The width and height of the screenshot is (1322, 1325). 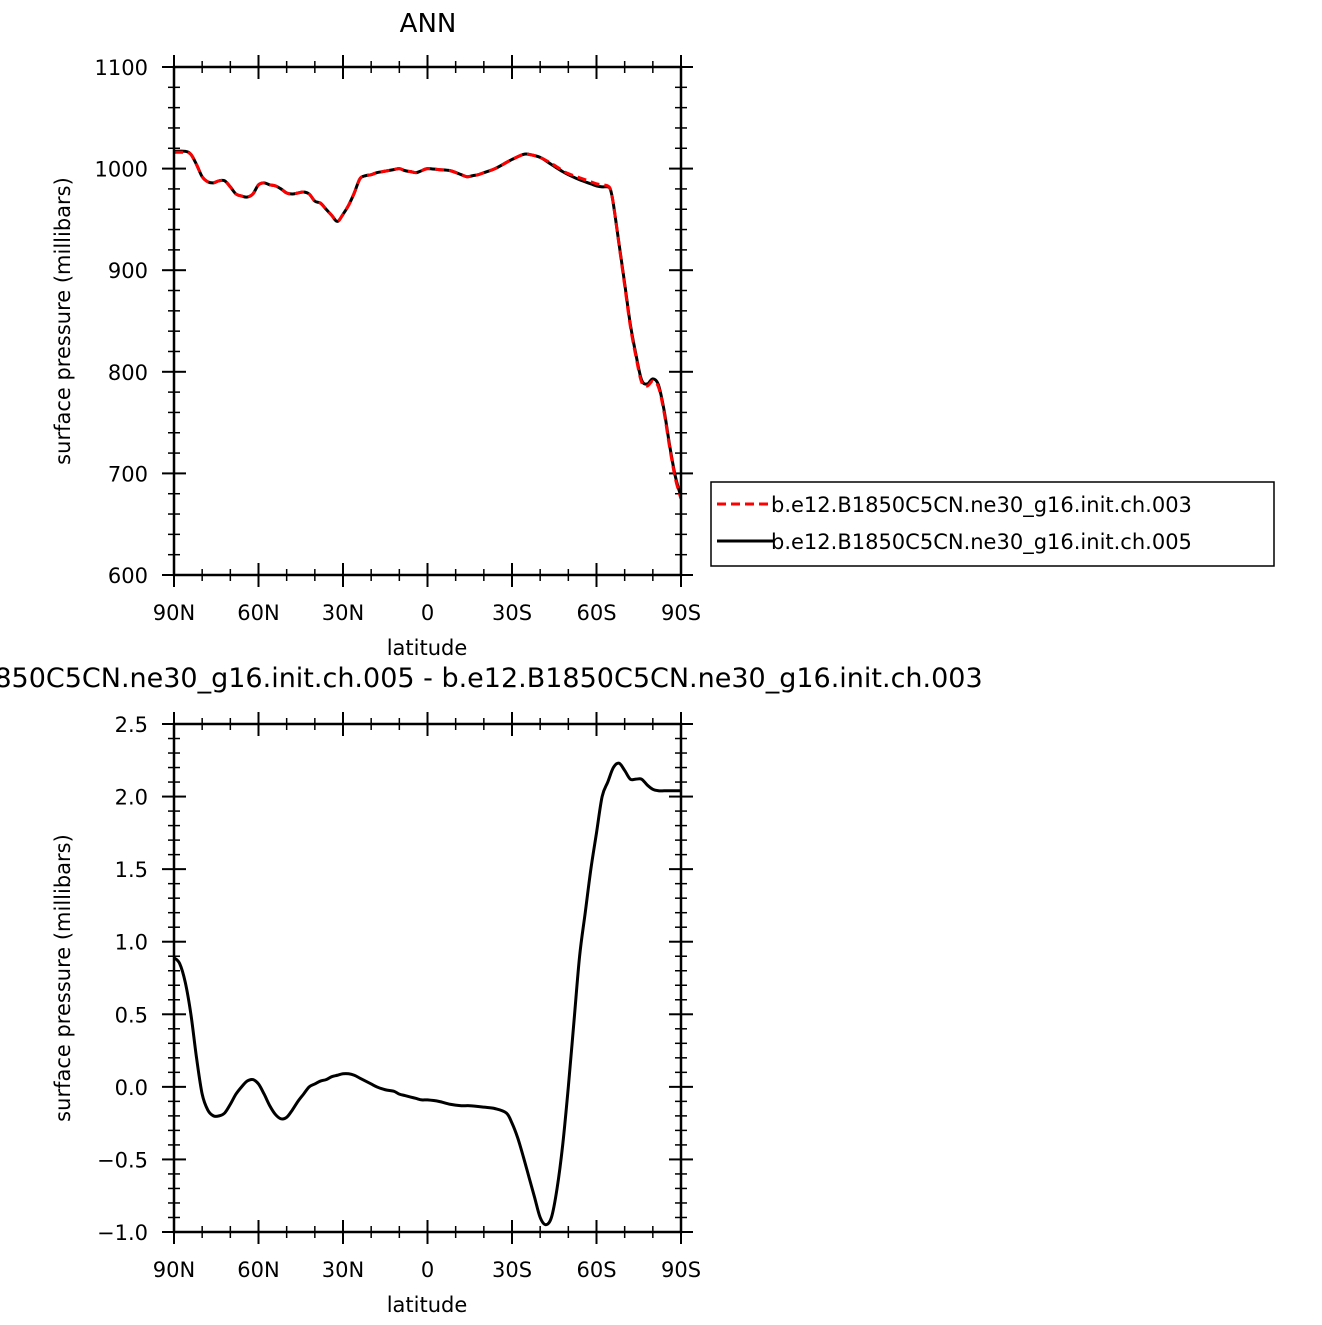 What do you see at coordinates (131, 798) in the screenshot?
I see `bottom-y-tick-label: 2.0` at bounding box center [131, 798].